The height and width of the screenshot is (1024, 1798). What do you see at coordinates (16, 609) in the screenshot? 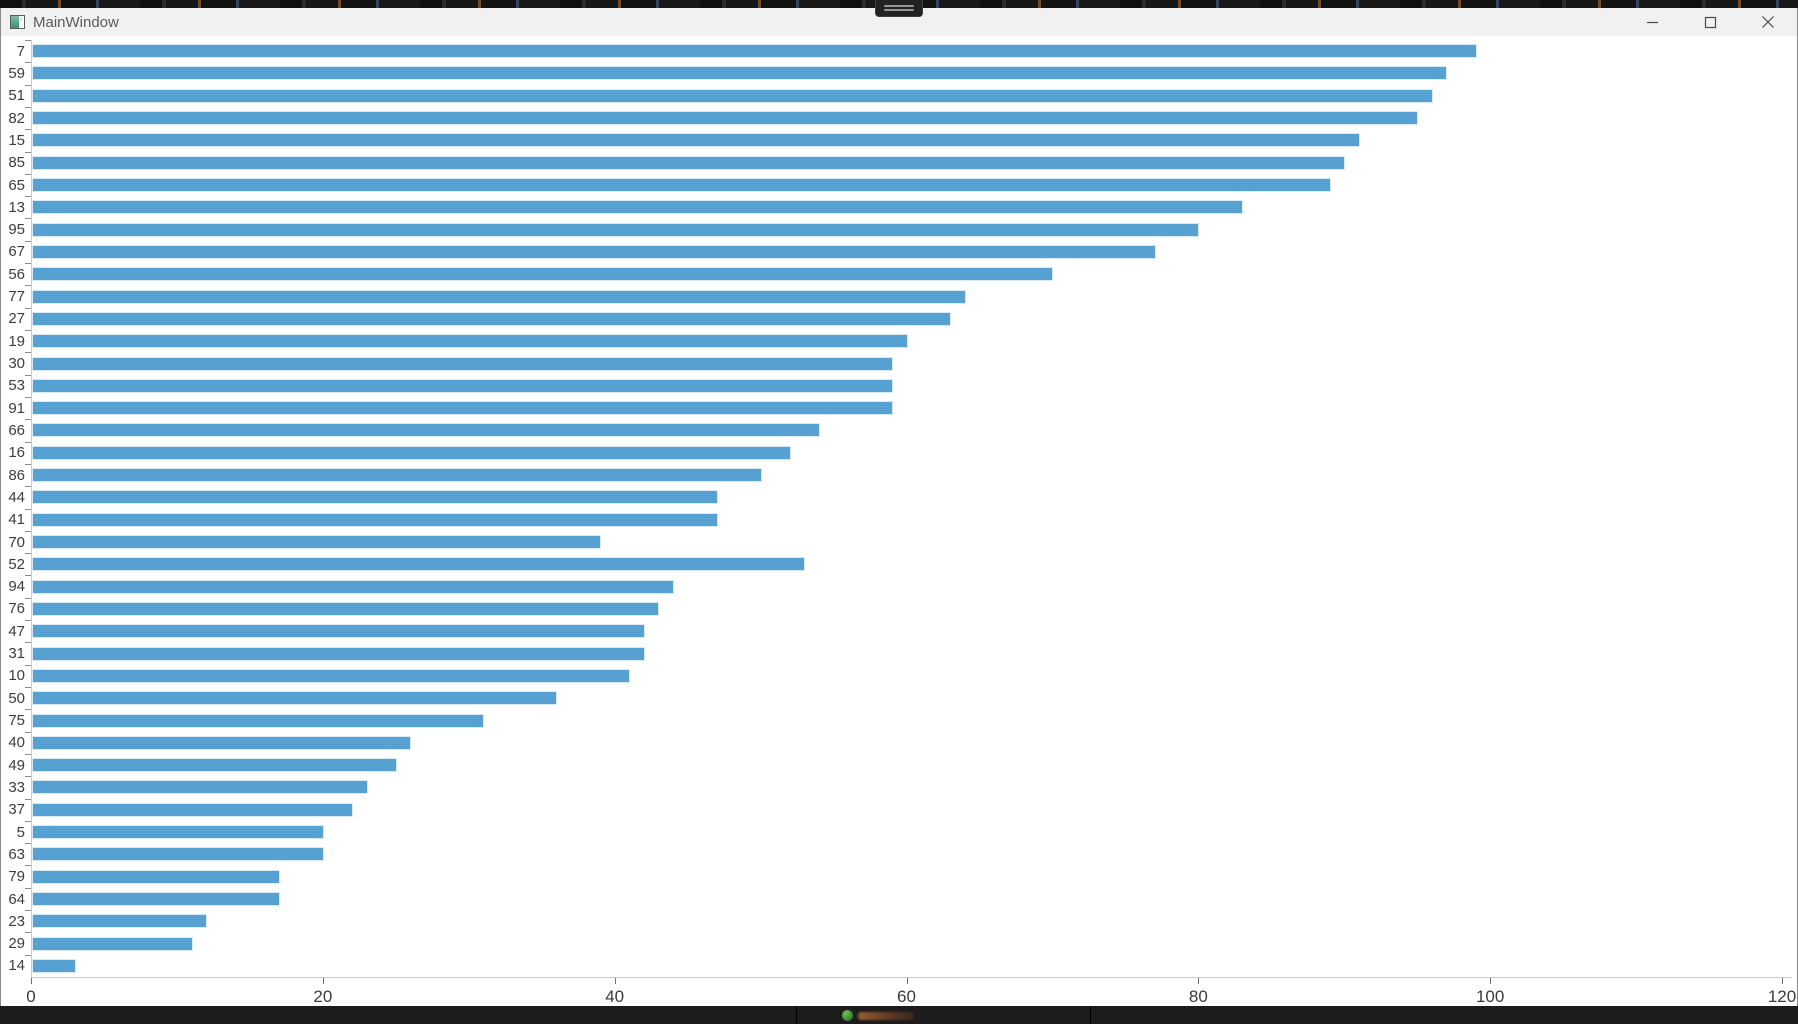
I see `y-tick-label: 76` at bounding box center [16, 609].